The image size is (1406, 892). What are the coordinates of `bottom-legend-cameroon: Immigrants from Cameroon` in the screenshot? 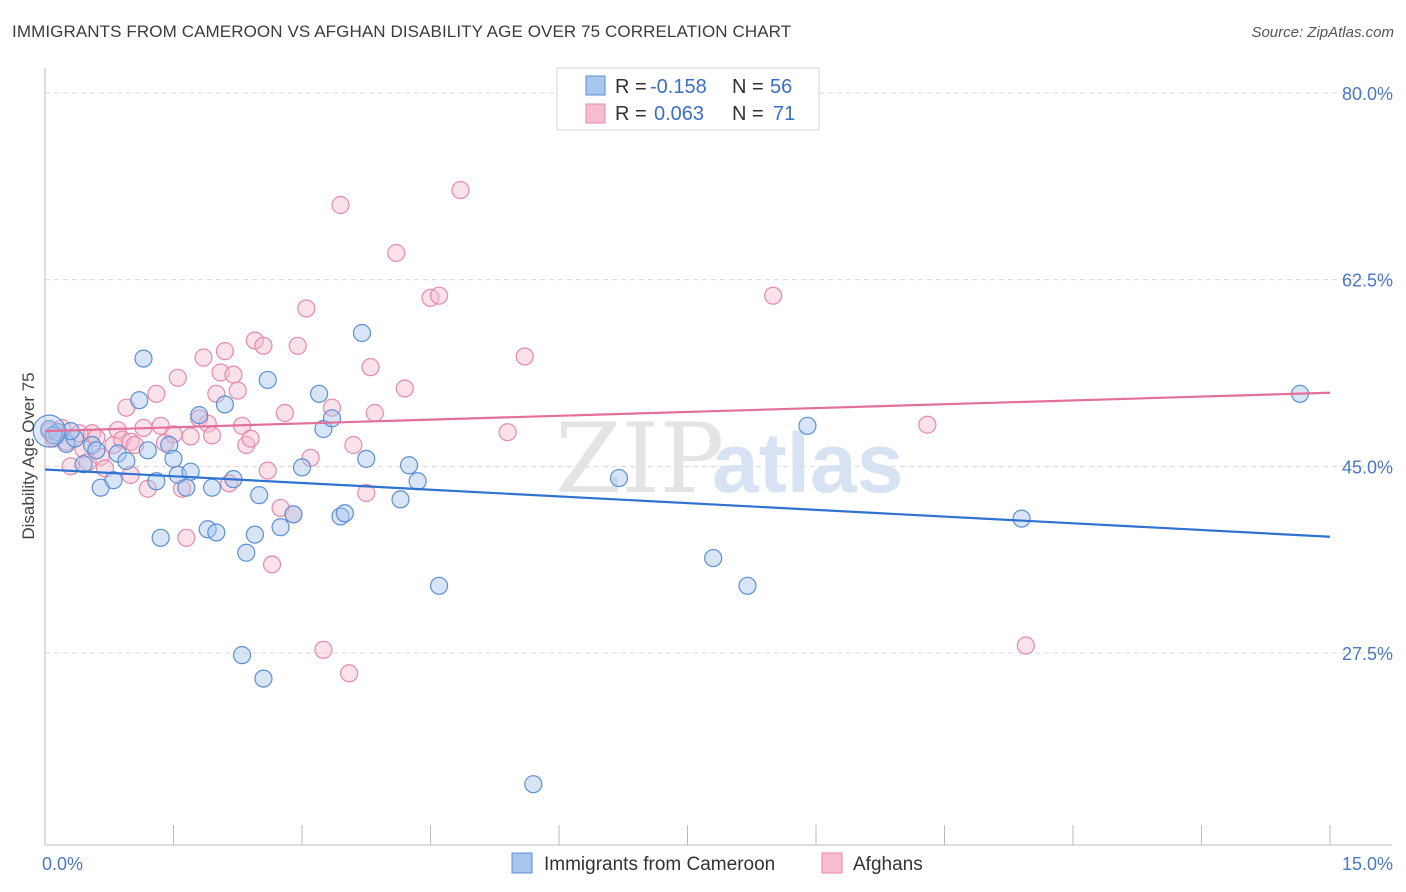 It's located at (659, 864).